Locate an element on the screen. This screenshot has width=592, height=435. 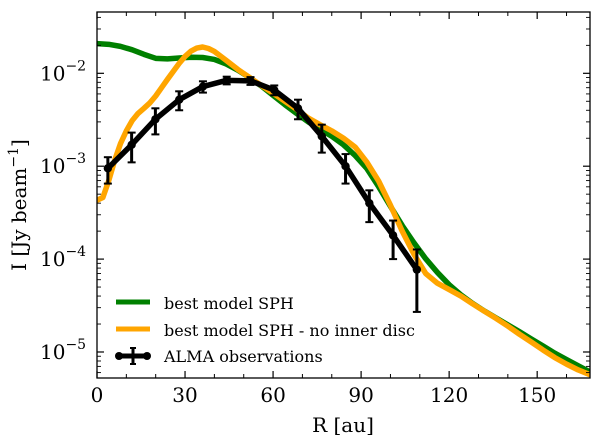
legend-label-alma: ALMA observations is located at coordinates (243, 356).